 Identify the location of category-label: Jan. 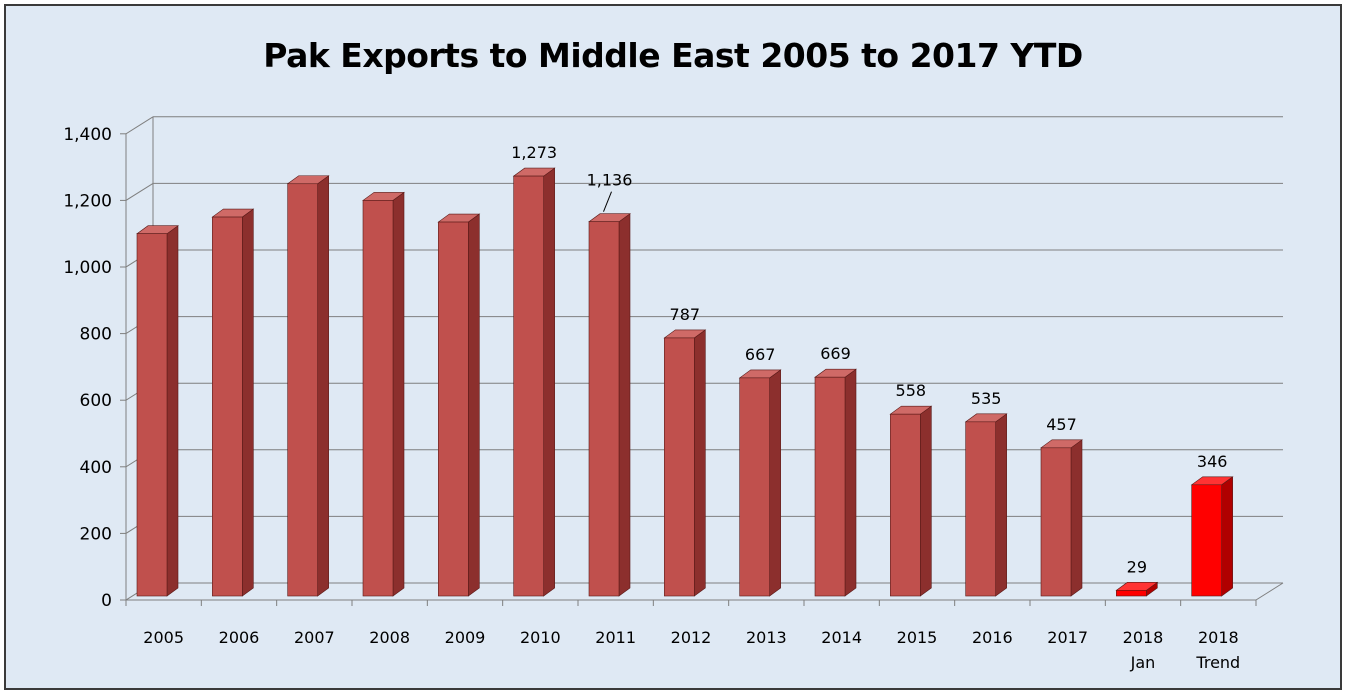
(1143, 662).